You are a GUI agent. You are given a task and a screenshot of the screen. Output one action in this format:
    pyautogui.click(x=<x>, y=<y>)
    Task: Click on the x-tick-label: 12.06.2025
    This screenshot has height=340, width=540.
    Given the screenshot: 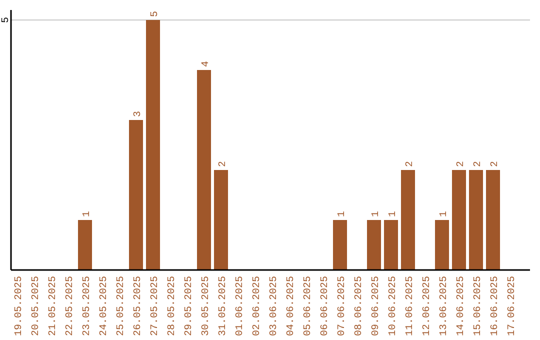 What is the action you would take?
    pyautogui.click(x=427, y=306)
    